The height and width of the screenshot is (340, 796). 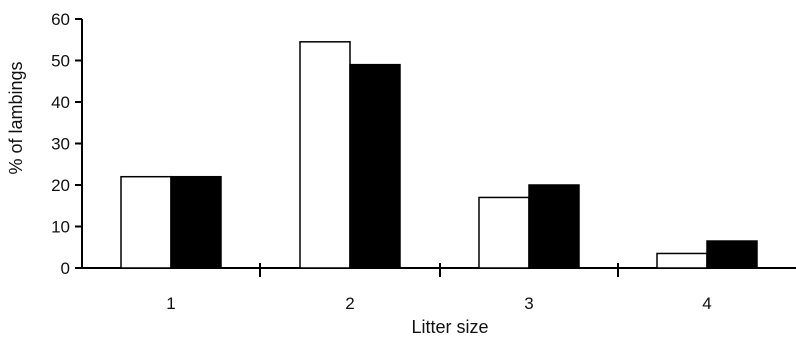 I want to click on x-tick-label: 1, so click(x=170, y=303).